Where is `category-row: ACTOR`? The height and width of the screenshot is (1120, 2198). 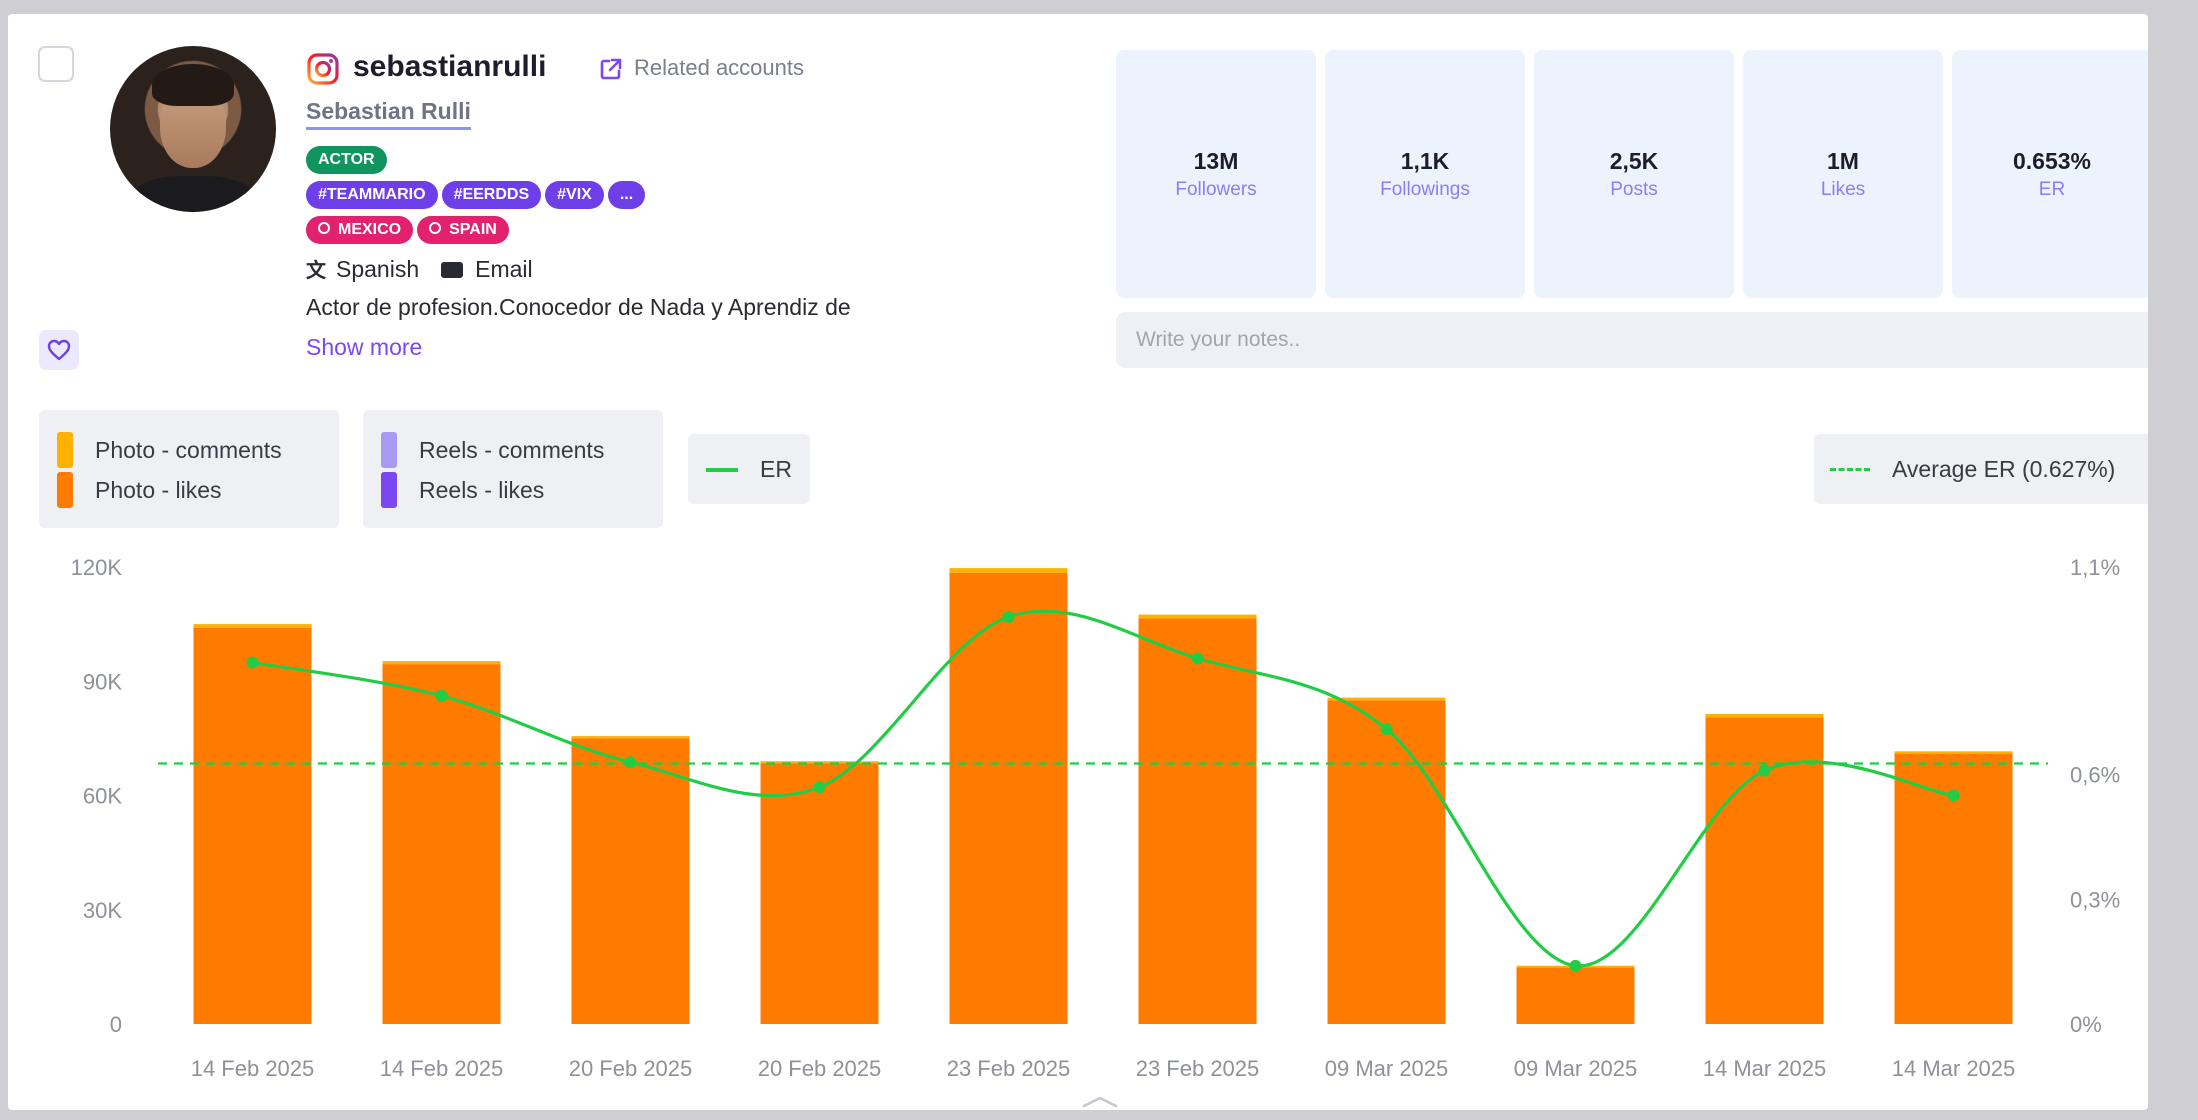
category-row: ACTOR is located at coordinates (348, 160).